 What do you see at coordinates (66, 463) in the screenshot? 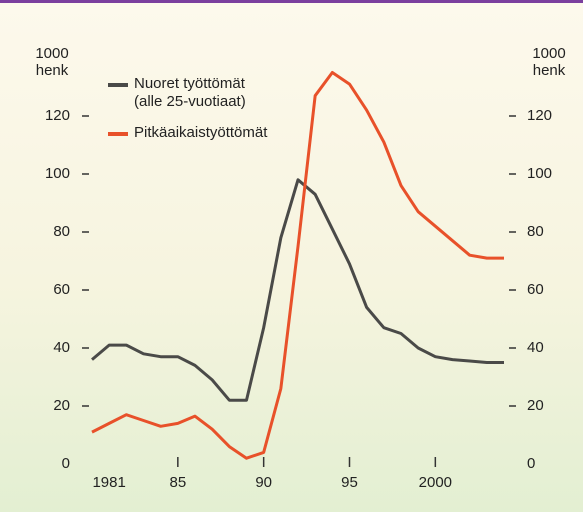
I see `y-tick-label: 0` at bounding box center [66, 463].